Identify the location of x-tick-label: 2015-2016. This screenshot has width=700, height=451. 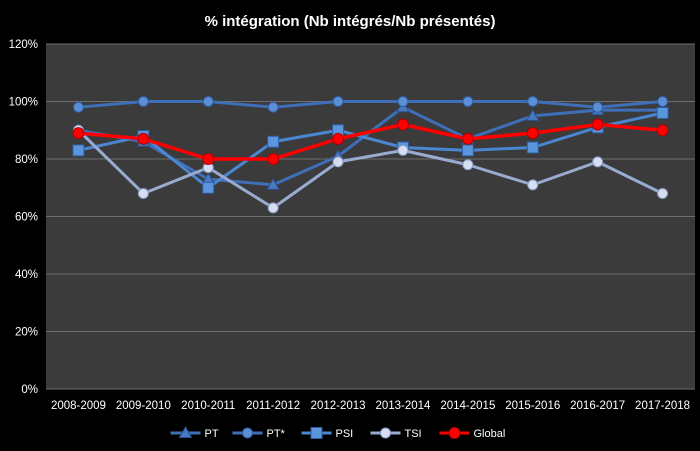
(532, 406).